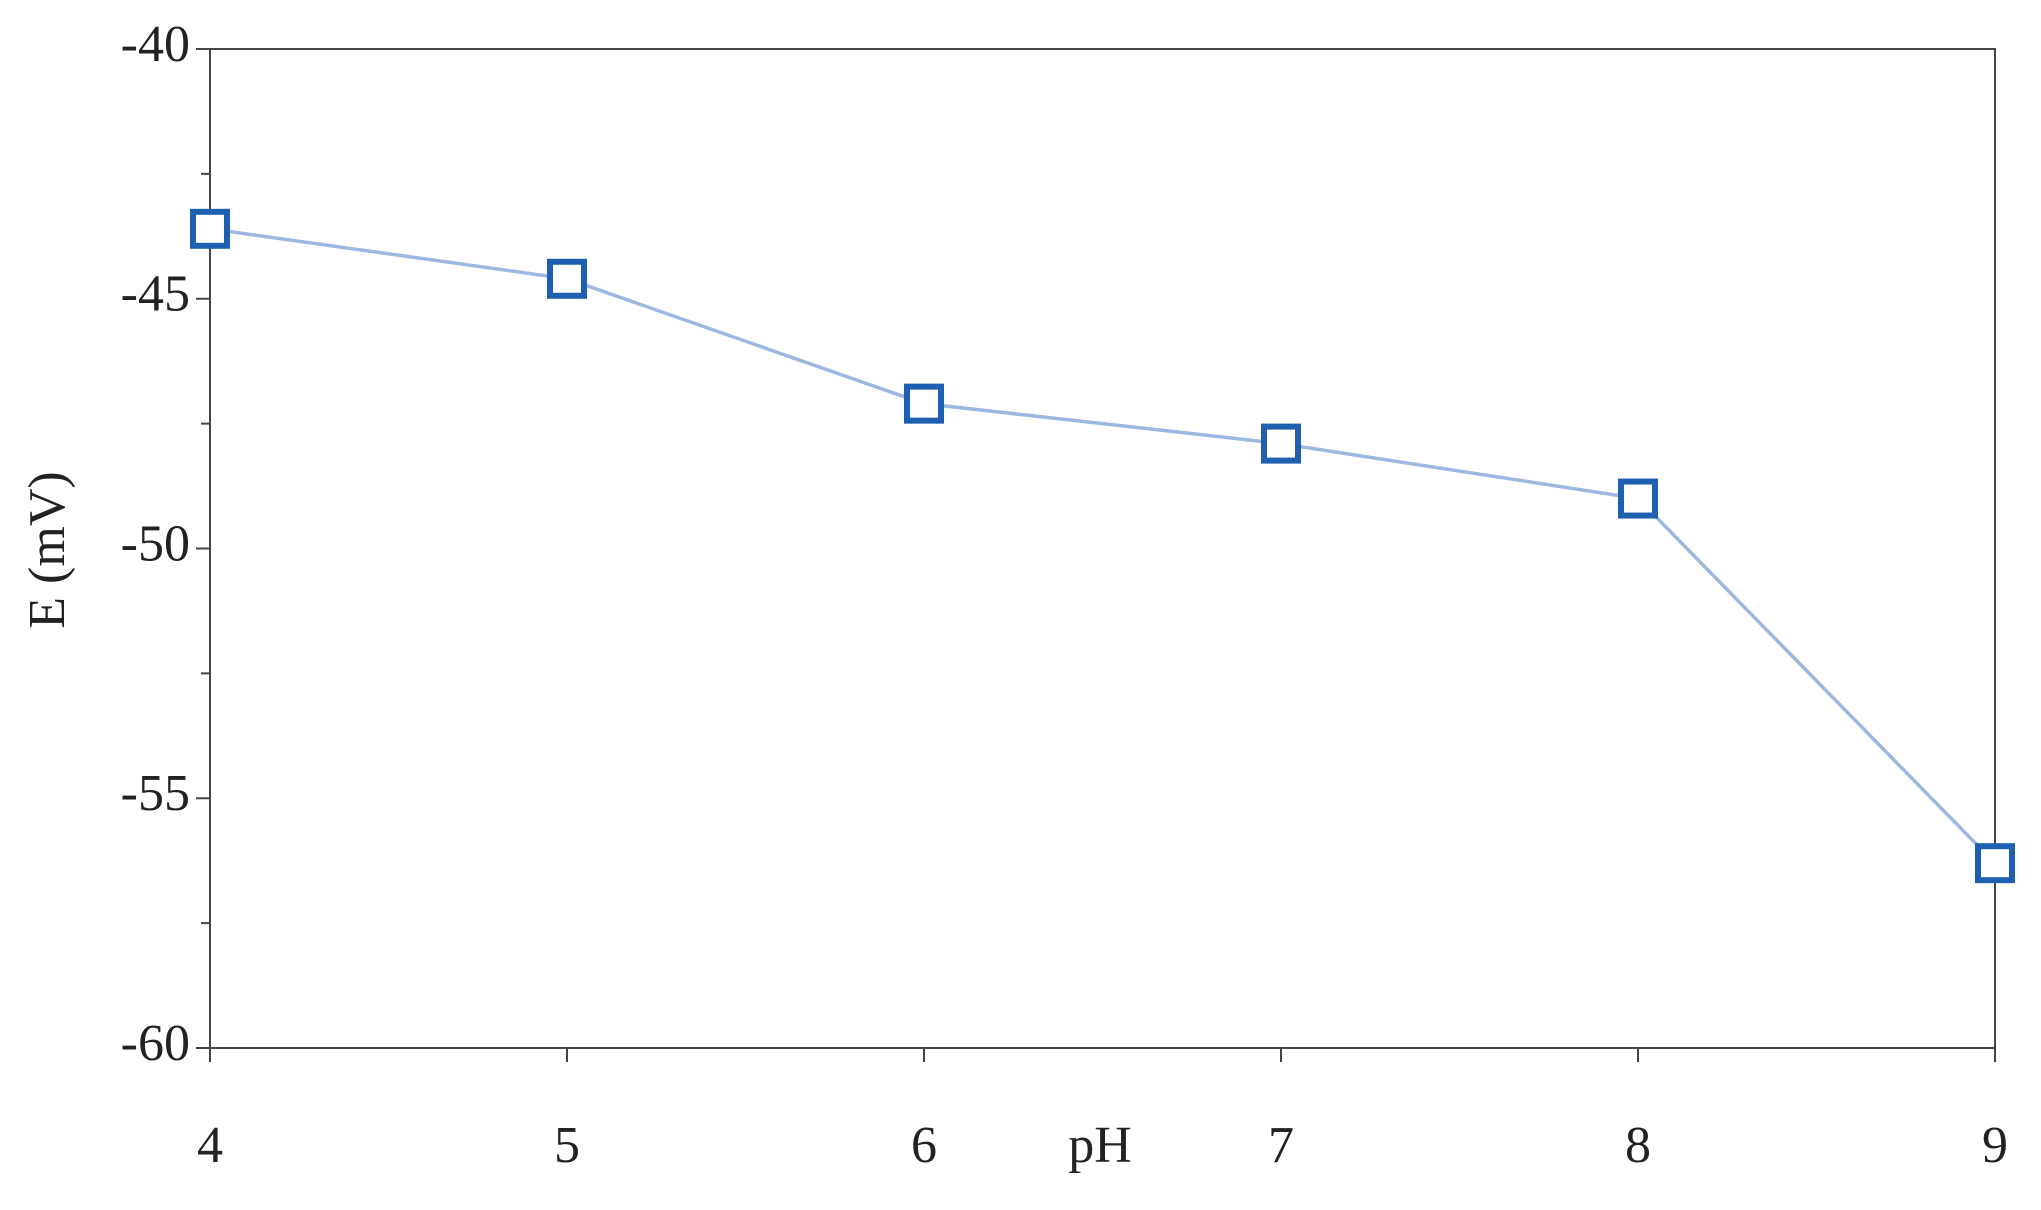  What do you see at coordinates (1100, 1145) in the screenshot?
I see `x-axis-label: pH` at bounding box center [1100, 1145].